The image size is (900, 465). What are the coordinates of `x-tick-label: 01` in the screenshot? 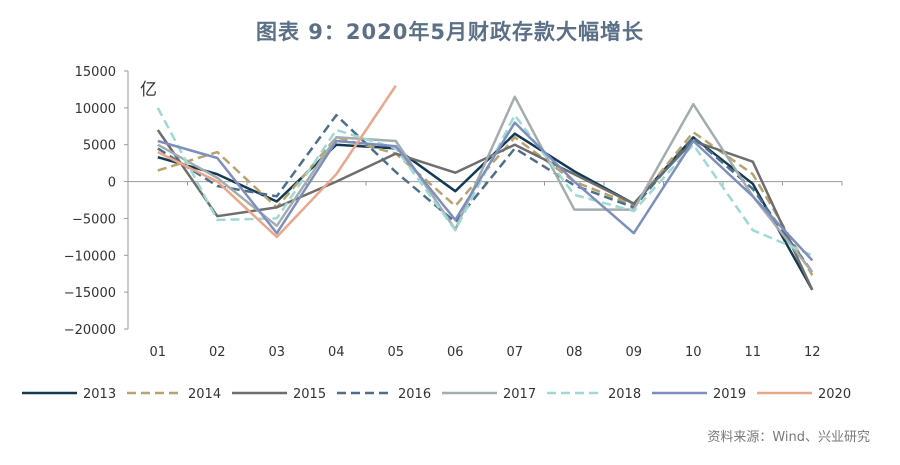 It's located at (157, 352).